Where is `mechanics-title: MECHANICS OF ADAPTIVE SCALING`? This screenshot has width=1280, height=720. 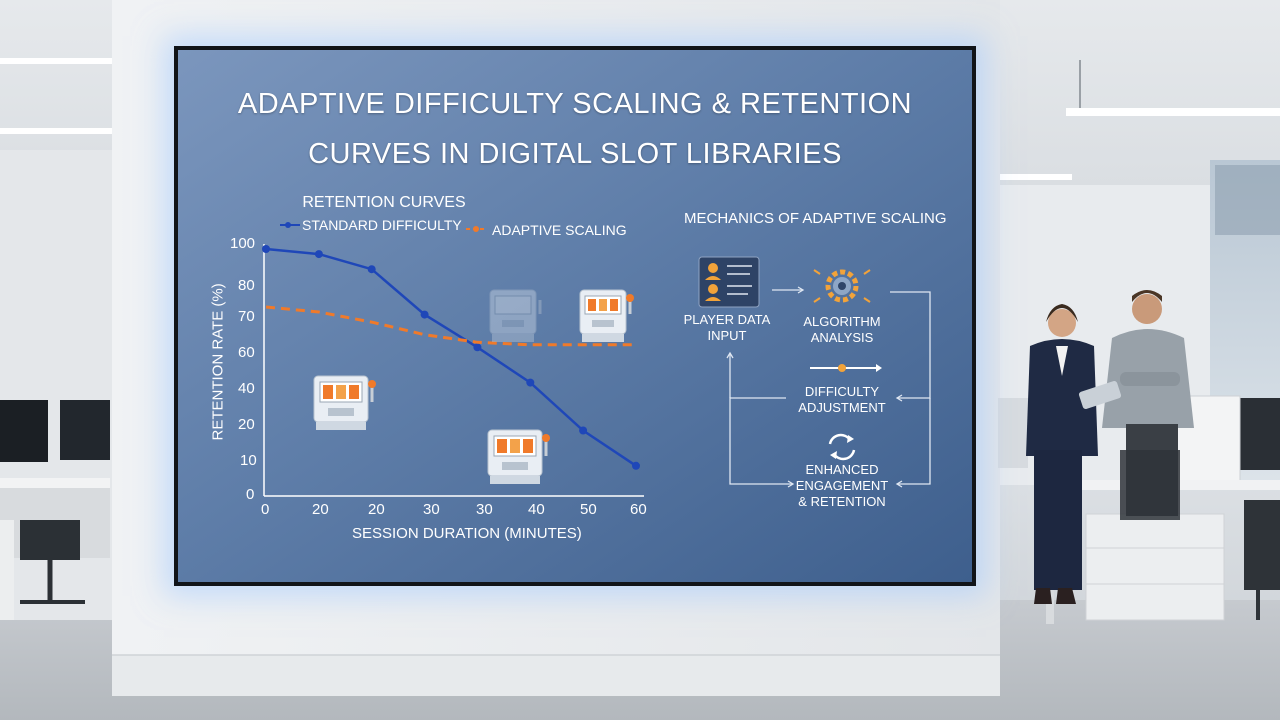 mechanics-title: MECHANICS OF ADAPTIVE SCALING is located at coordinates (815, 218).